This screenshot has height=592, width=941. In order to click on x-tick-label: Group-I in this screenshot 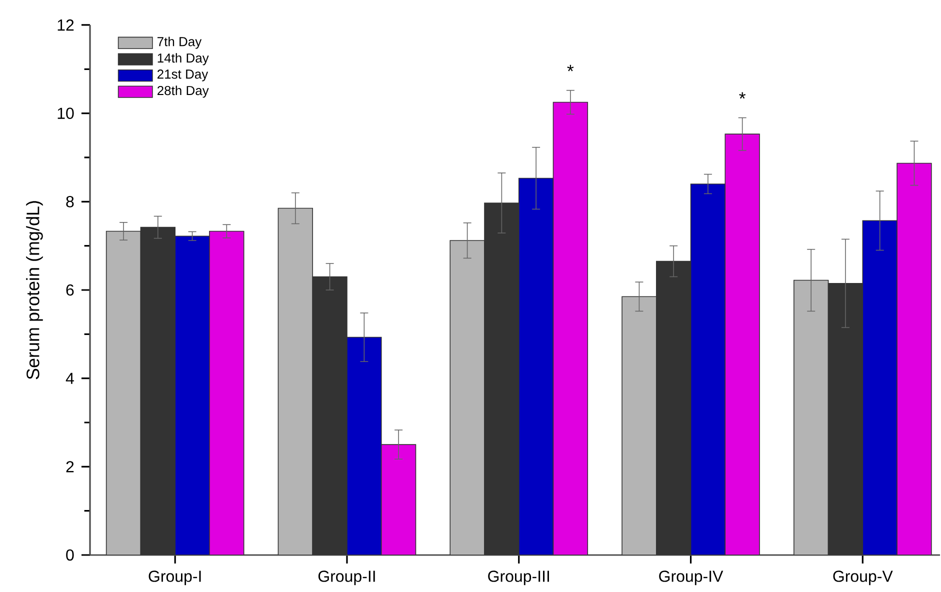, I will do `click(174, 578)`.